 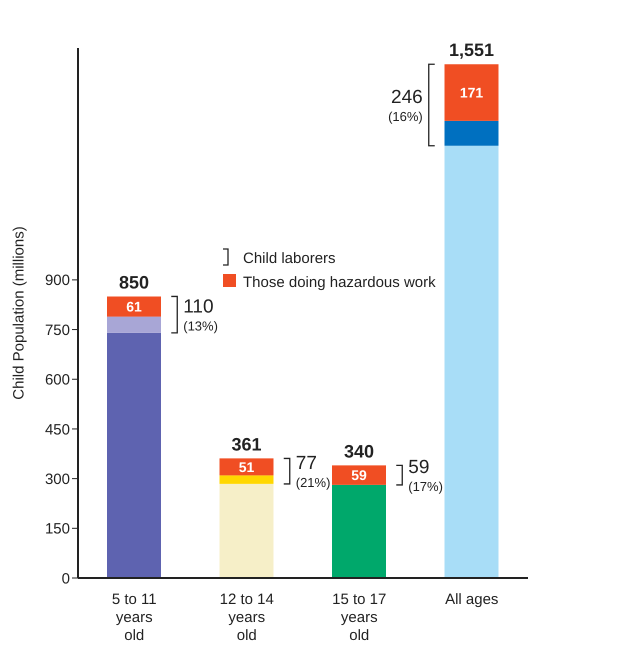 I want to click on y-tick-label: 150, so click(x=57, y=529).